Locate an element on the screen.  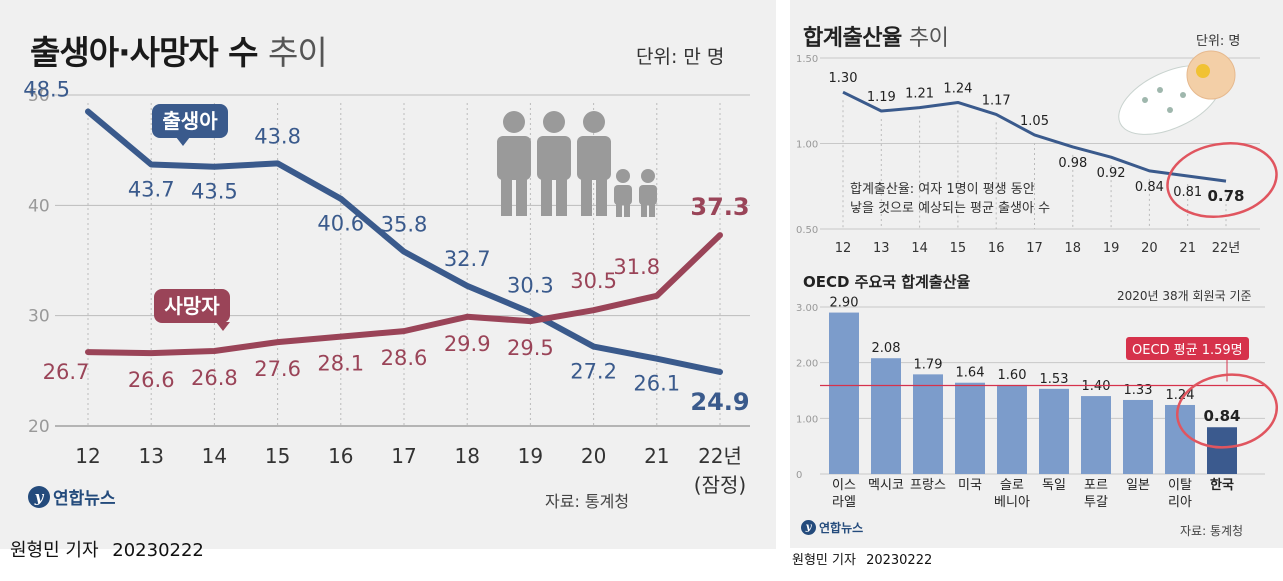
births-bubble-pointer is located at coordinates (183, 141).